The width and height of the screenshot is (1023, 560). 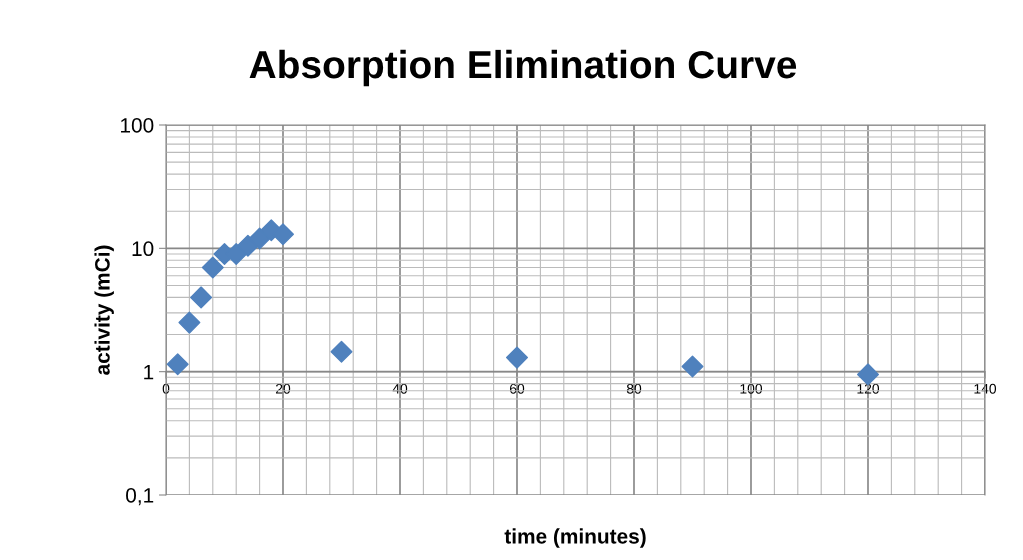 I want to click on x-axis-title: time (minutes), so click(x=575, y=538).